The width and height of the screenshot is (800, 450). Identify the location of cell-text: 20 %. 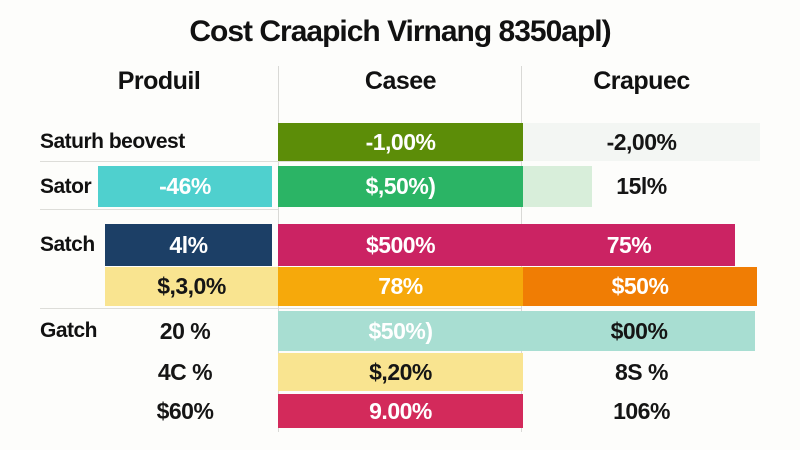
(185, 331).